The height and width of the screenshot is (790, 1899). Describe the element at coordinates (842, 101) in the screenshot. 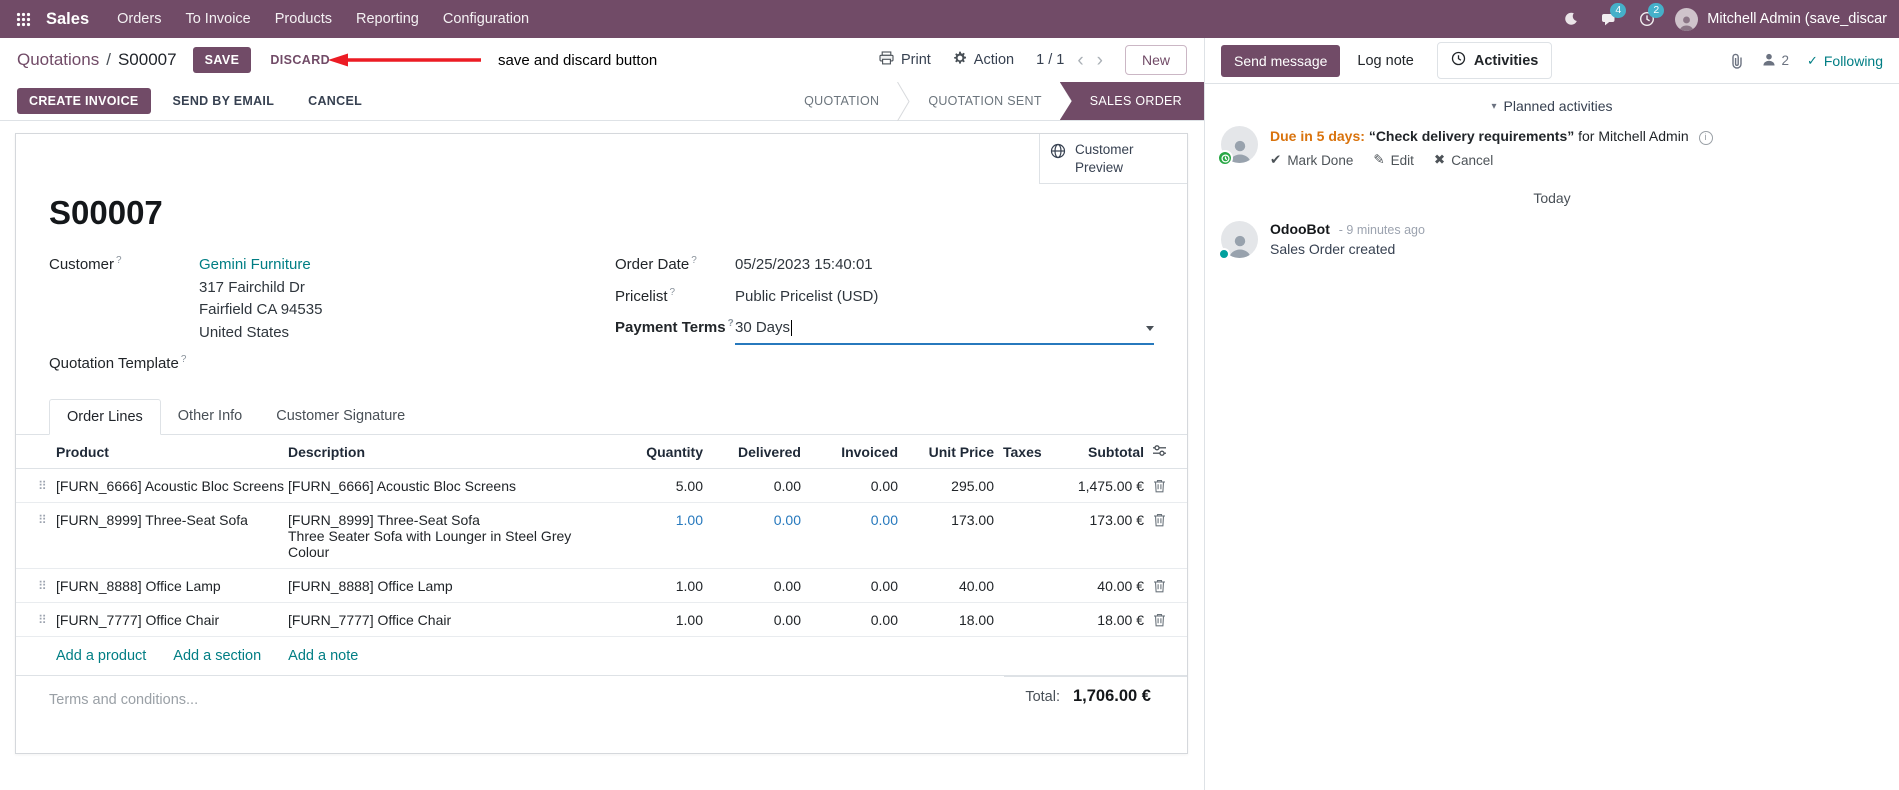

I see `step-quotation: QUOTATION` at that location.